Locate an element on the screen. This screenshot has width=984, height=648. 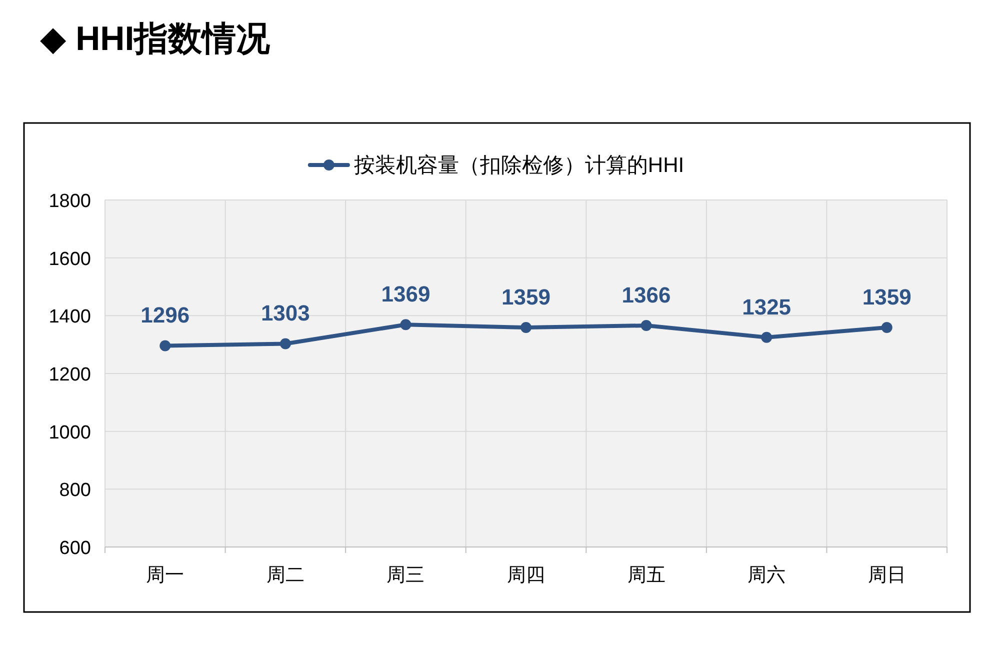
legend: 按装机容量（扣除检修）计算的HHI is located at coordinates (496, 165).